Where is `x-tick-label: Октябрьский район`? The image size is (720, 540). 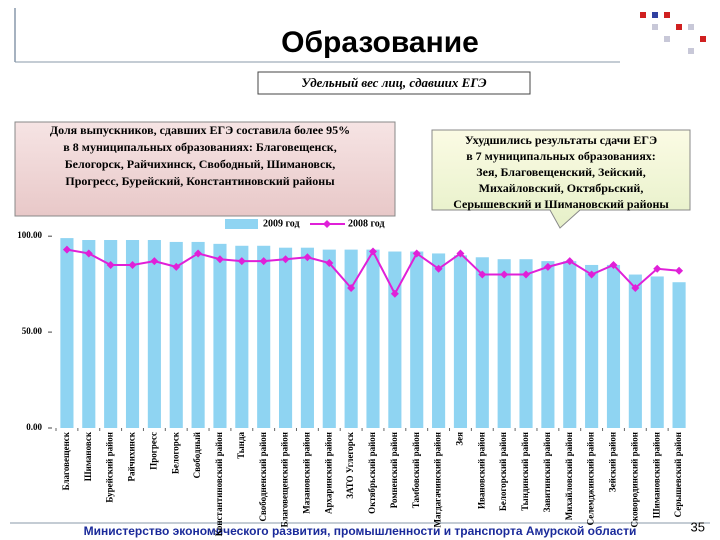 x-tick-label: Октябрьский район is located at coordinates (372, 473).